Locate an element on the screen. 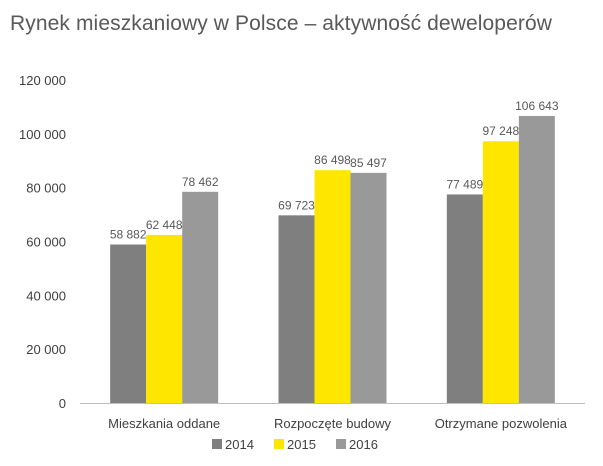 This screenshot has height=466, width=603. data-label: 58 882 is located at coordinates (128, 235).